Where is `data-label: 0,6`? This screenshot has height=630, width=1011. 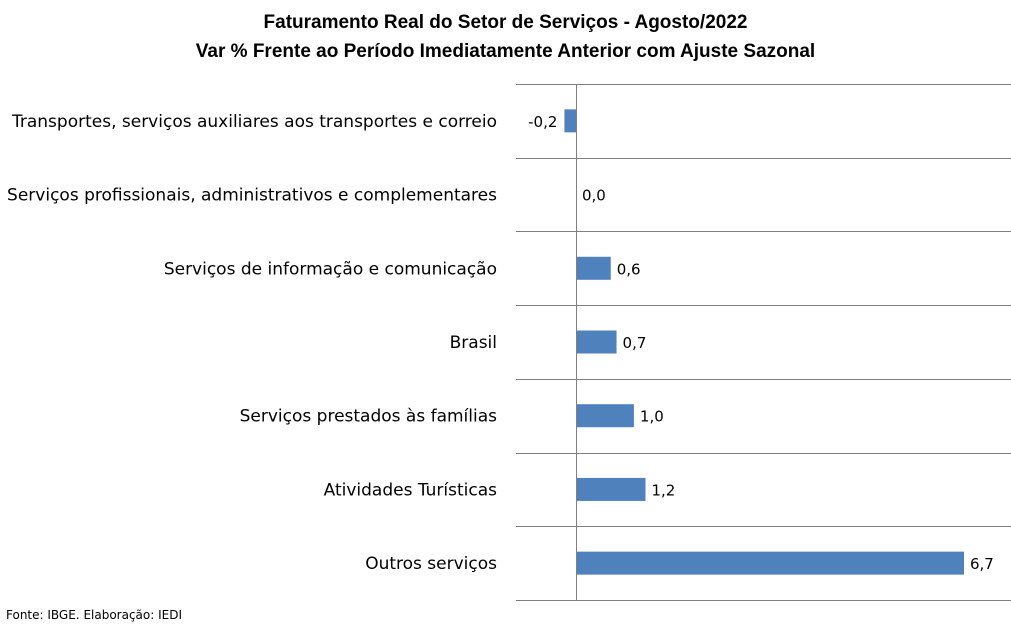
data-label: 0,6 is located at coordinates (629, 269).